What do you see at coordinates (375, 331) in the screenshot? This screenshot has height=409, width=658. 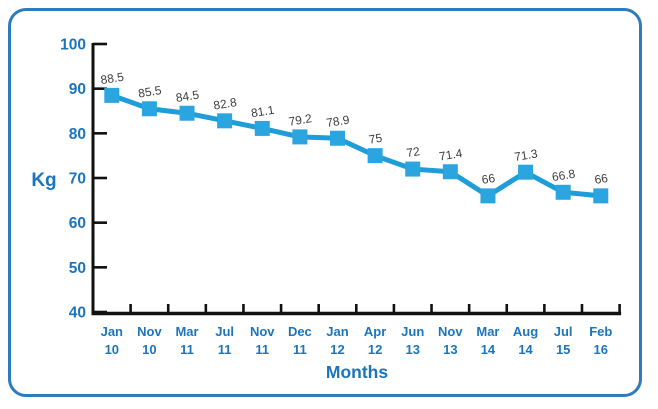 I see `x-tick-label-month: Apr` at bounding box center [375, 331].